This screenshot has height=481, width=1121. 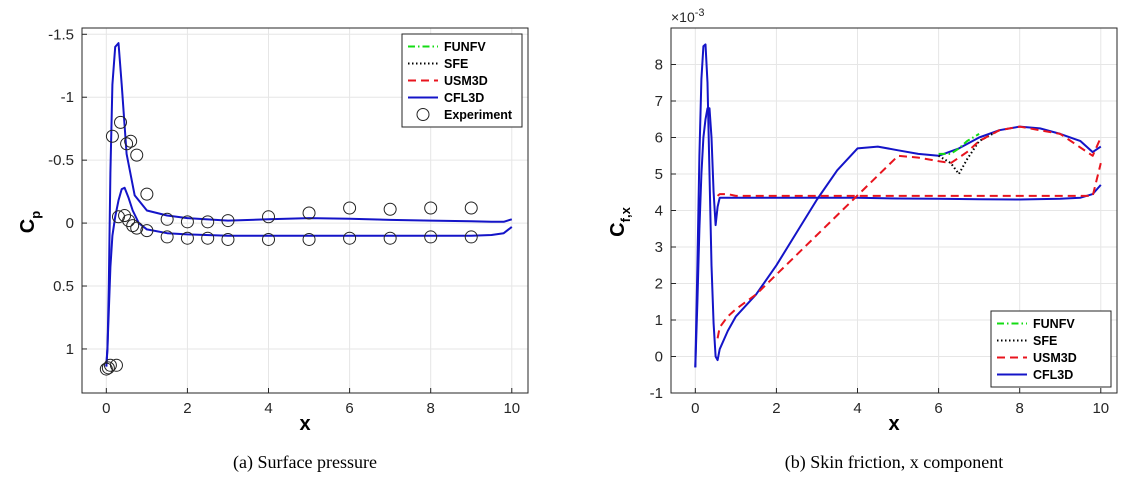 What do you see at coordinates (1051, 349) in the screenshot?
I see `legend: FUNFV SFE USM3D CFL3D` at bounding box center [1051, 349].